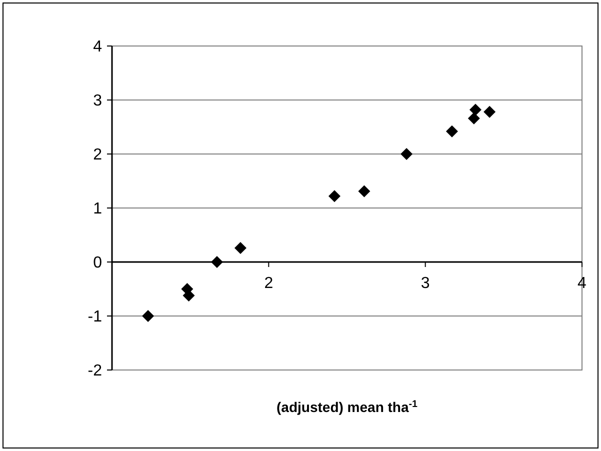 This screenshot has height=451, width=601. What do you see at coordinates (97, 263) in the screenshot?
I see `y-tick-label: 0` at bounding box center [97, 263].